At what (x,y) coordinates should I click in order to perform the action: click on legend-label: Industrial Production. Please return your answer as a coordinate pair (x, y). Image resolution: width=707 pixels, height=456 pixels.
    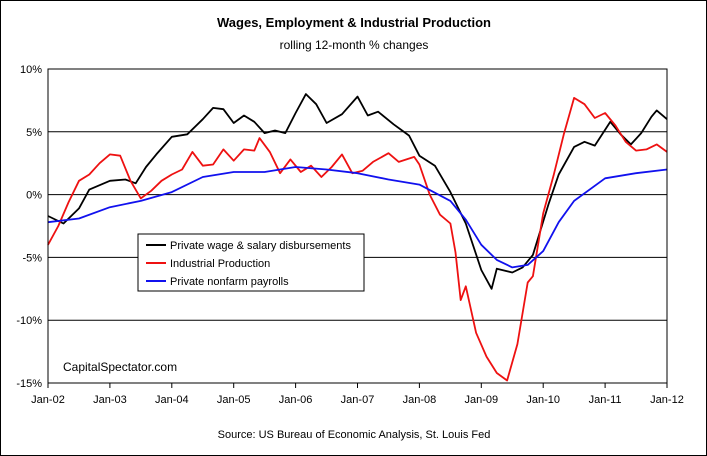
    Looking at the image, I should click on (220, 264).